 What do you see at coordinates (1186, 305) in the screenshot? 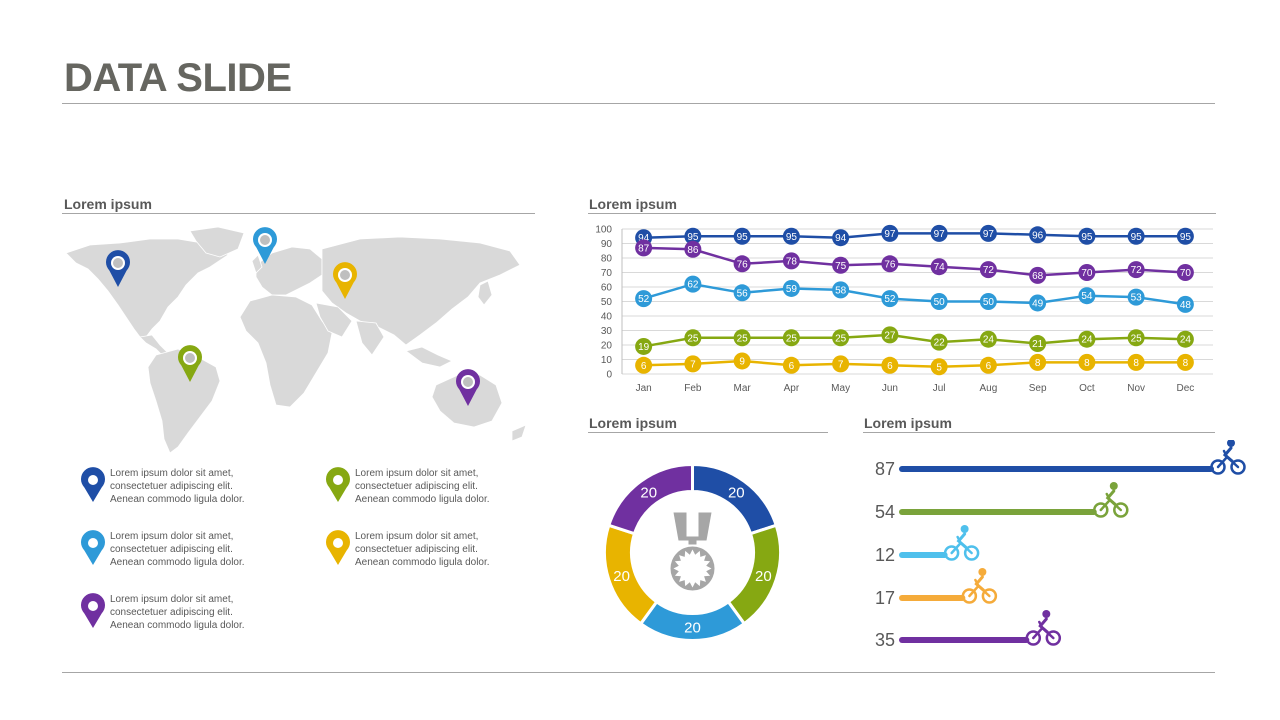
I see `data-label: 48` at bounding box center [1186, 305].